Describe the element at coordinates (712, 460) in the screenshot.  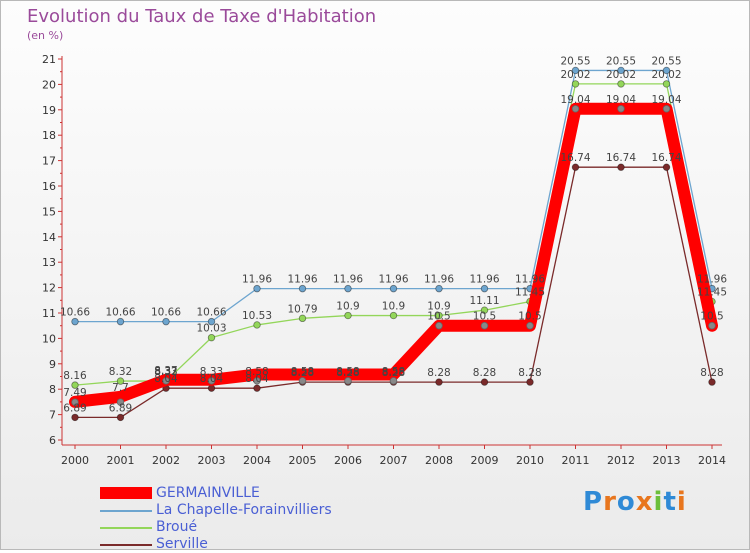
I see `x-tick-label: 2014` at that location.